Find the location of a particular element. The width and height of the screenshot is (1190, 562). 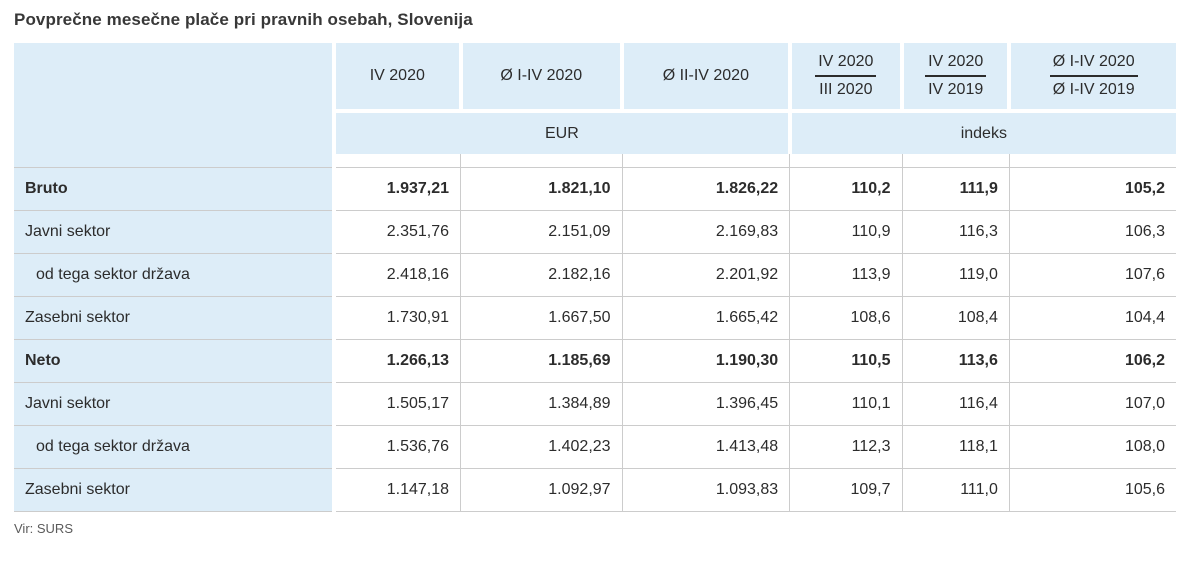

column-header-avg-ii-iv-2020: Ø II-IV 2020 is located at coordinates (705, 78).